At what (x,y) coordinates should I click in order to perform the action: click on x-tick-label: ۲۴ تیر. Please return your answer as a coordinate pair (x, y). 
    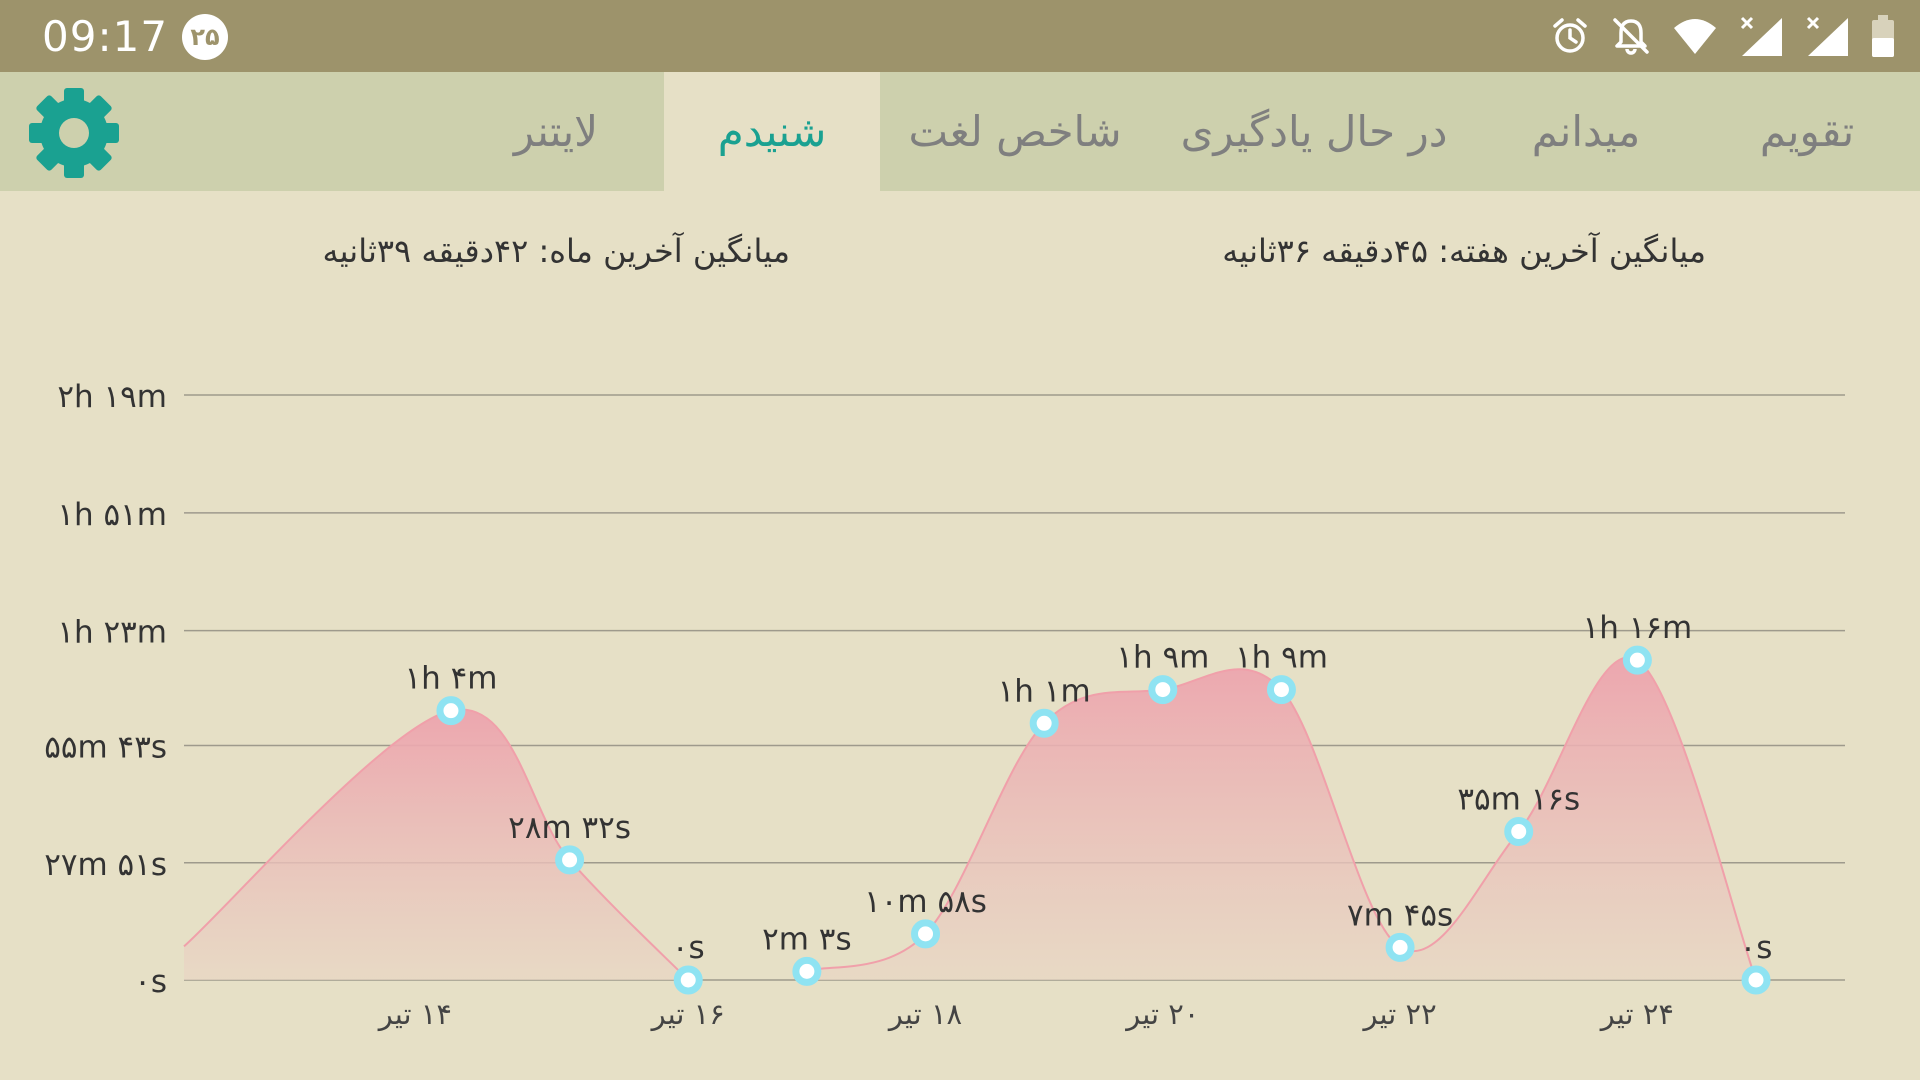
    Looking at the image, I should click on (1636, 1014).